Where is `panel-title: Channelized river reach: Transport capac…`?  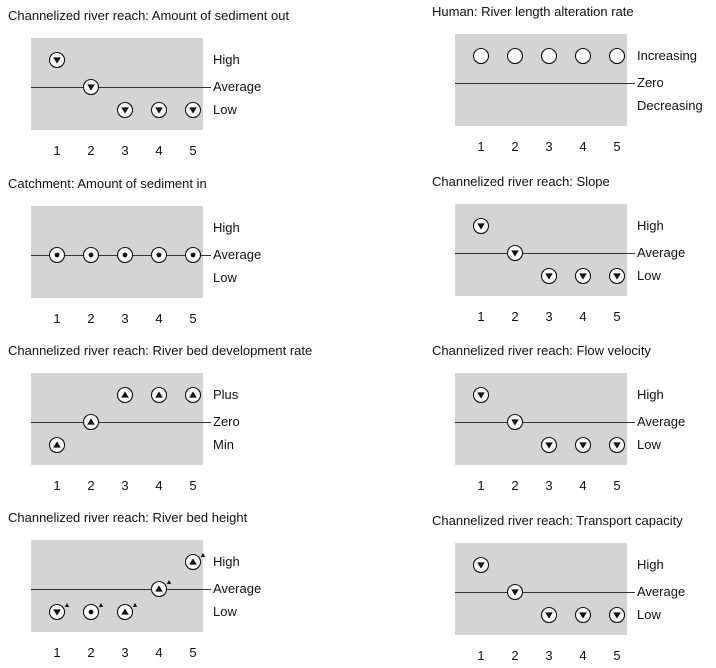 panel-title: Channelized river reach: Transport capac… is located at coordinates (557, 520).